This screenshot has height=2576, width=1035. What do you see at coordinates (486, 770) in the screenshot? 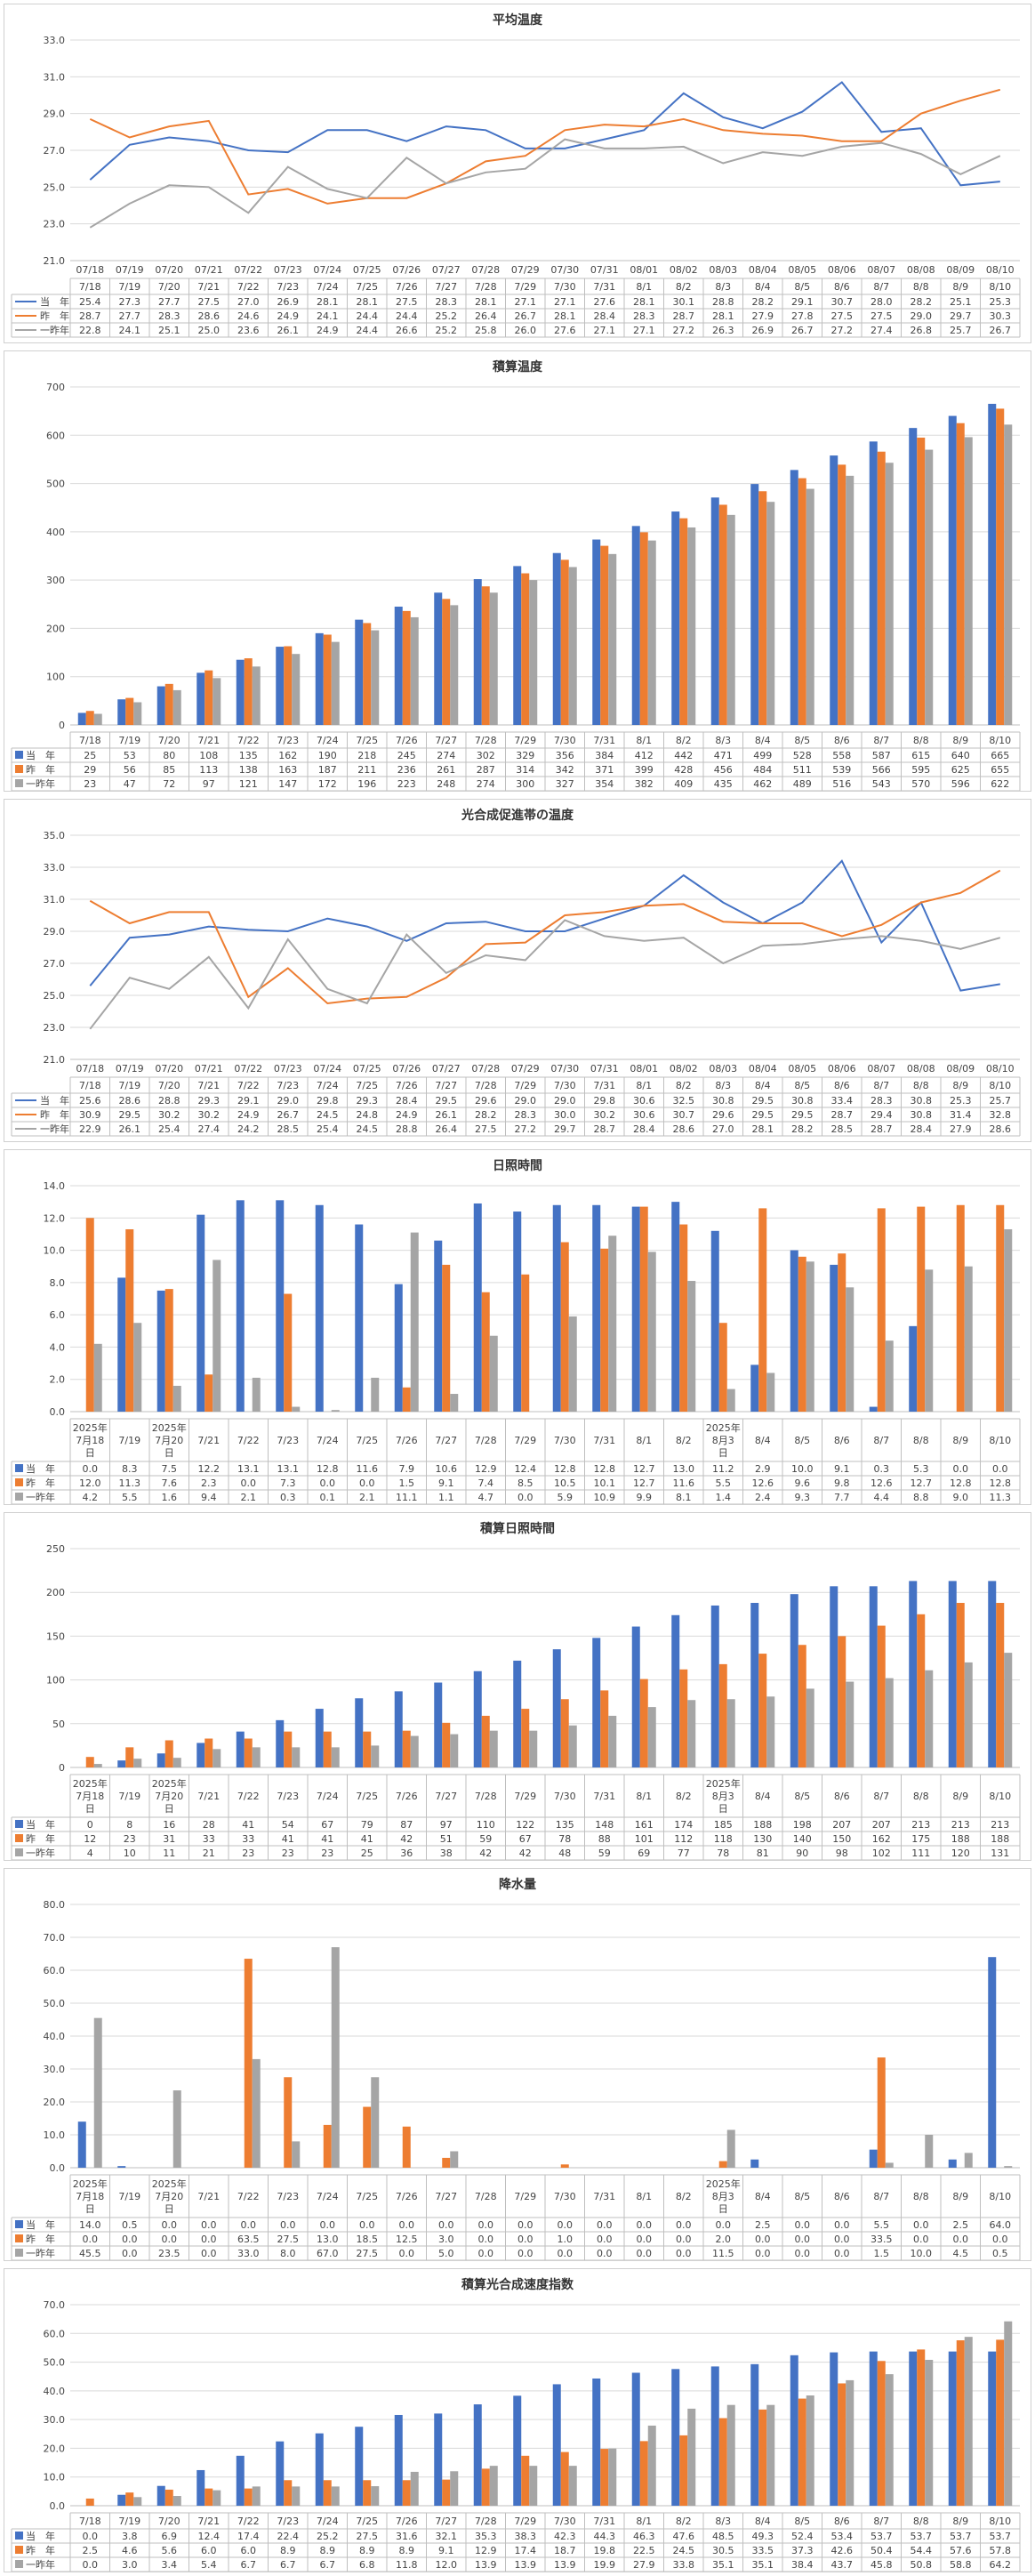
I see `table-cell: 287` at bounding box center [486, 770].